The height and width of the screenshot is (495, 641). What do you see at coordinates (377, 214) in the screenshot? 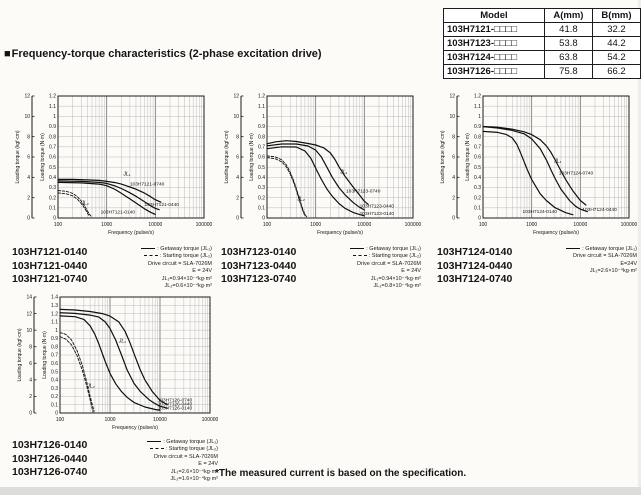
I see `curve-label: 103H7123-0140` at bounding box center [377, 214].